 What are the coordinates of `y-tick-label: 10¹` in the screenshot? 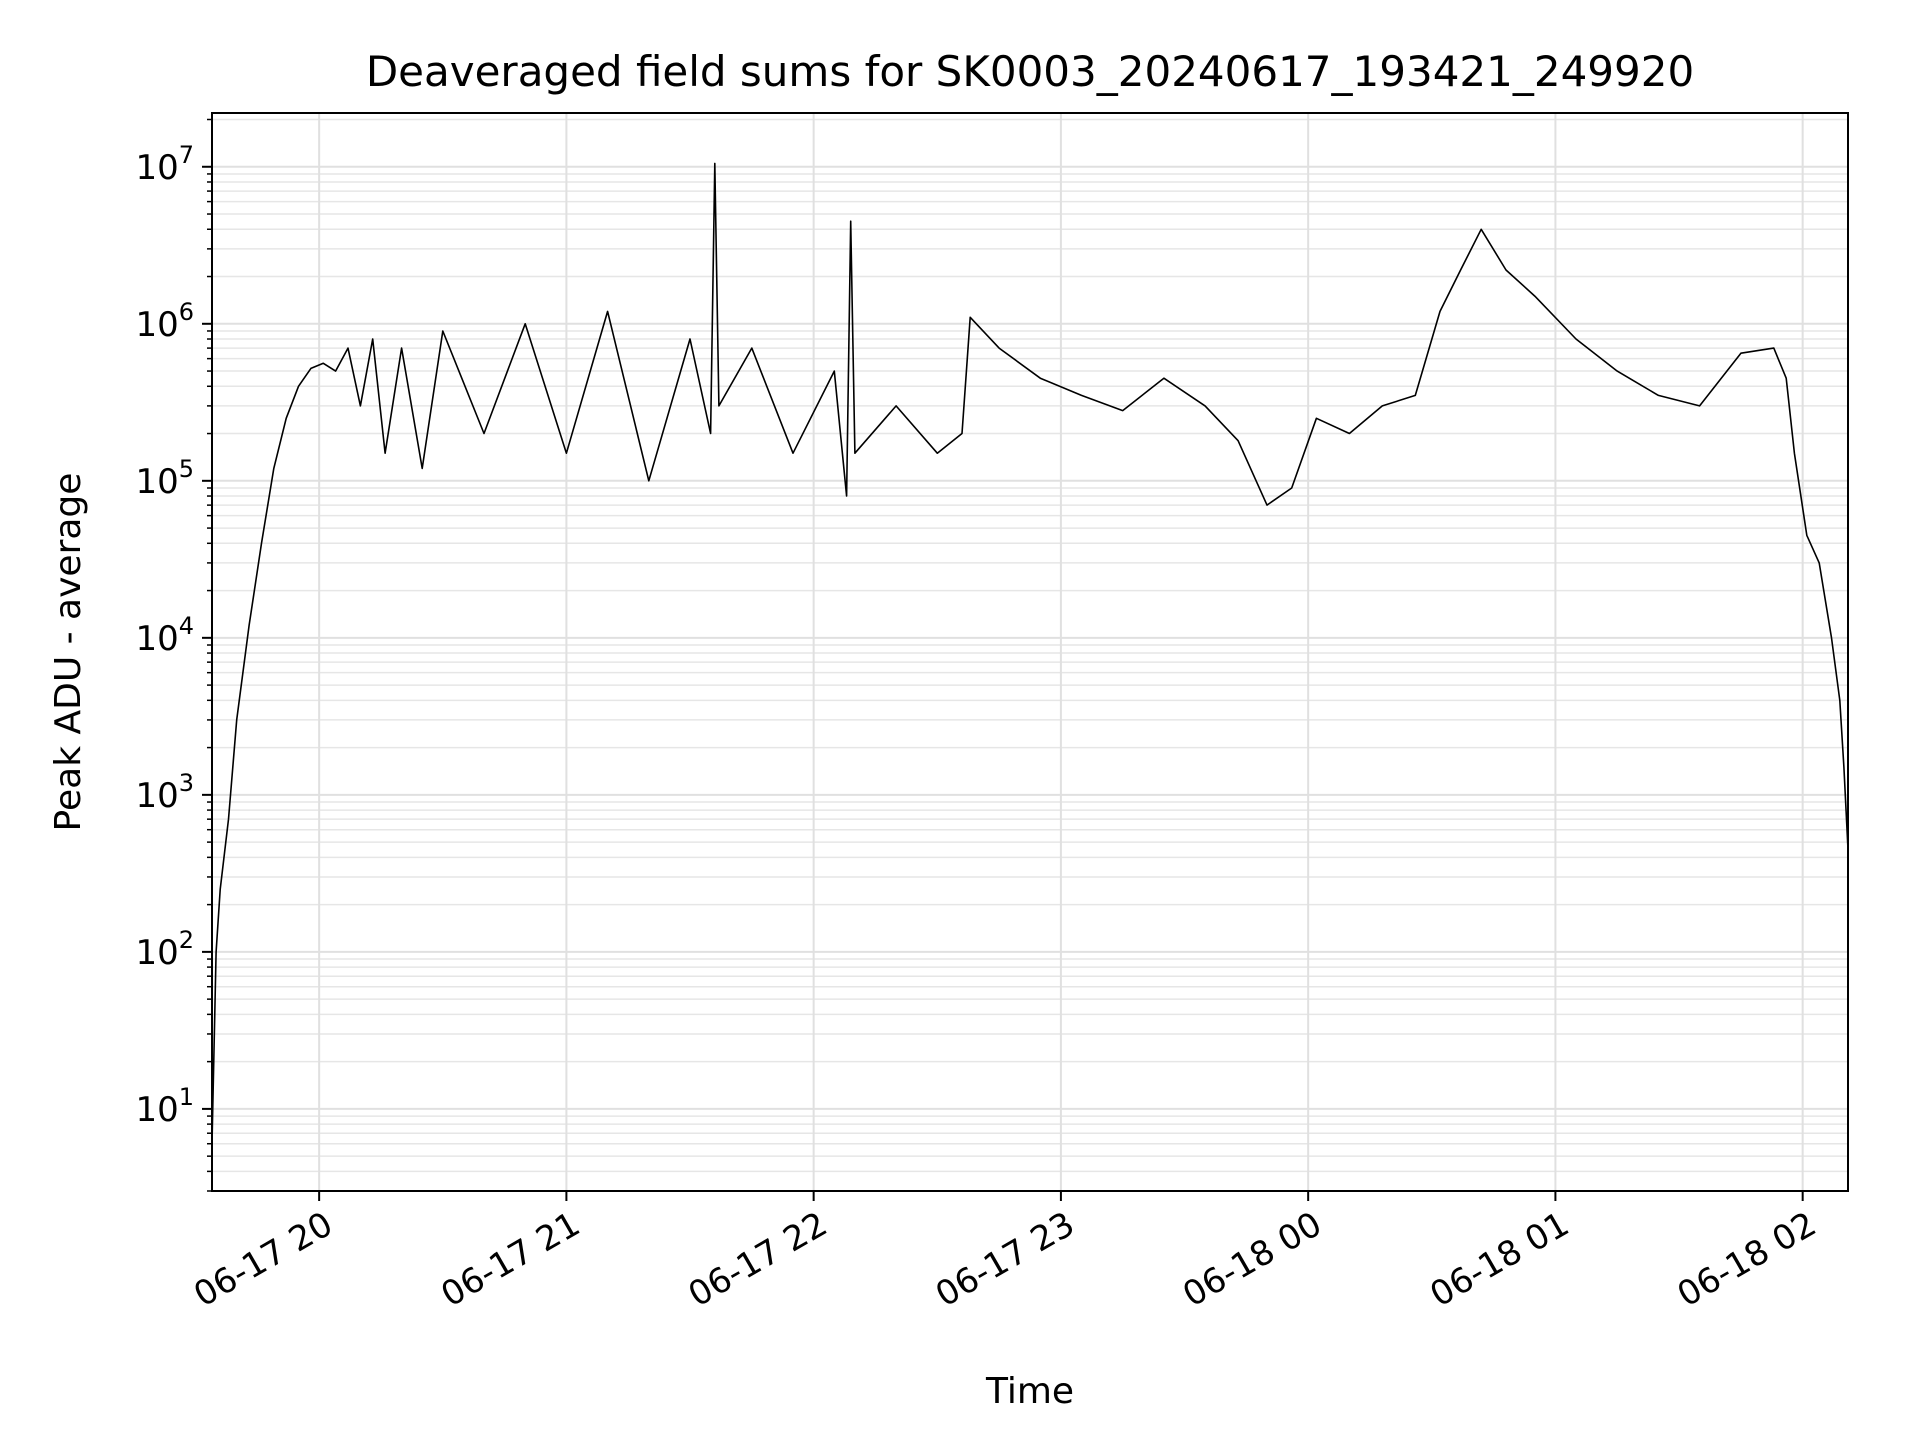 It's located at (164, 1106).